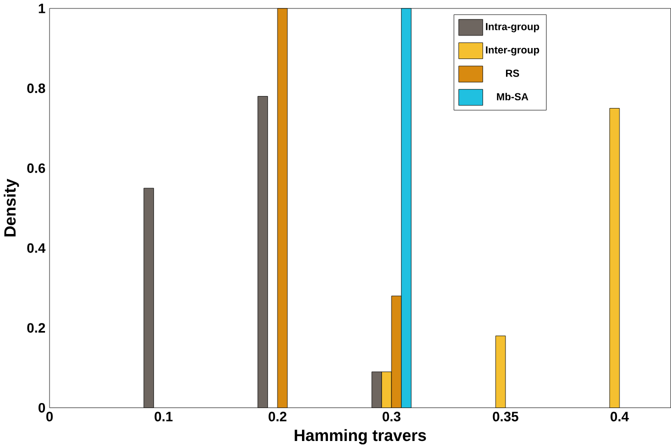  I want to click on y-tick-label: 0, so click(41, 407).